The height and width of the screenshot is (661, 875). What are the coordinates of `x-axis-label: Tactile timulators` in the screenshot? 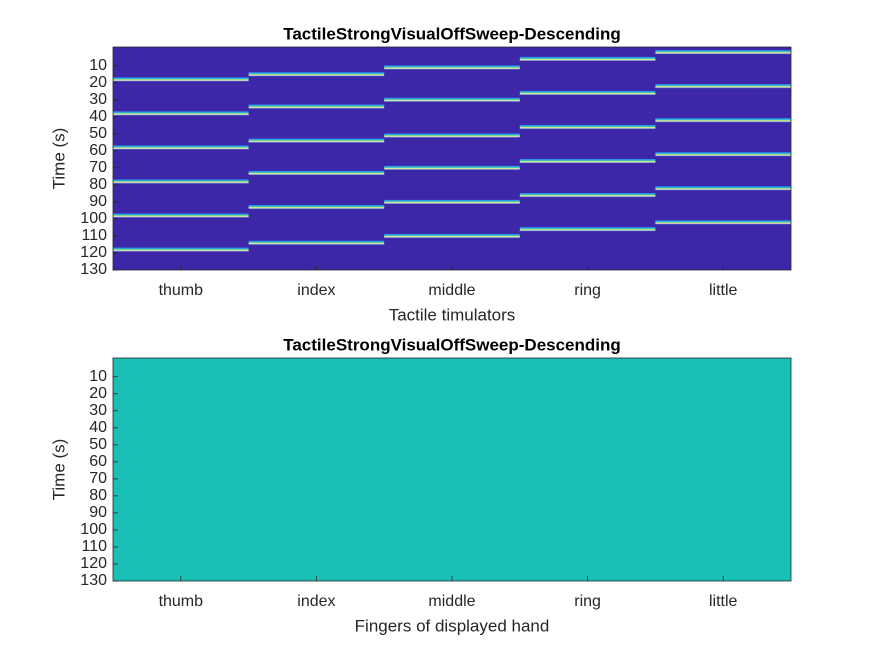 It's located at (452, 314).